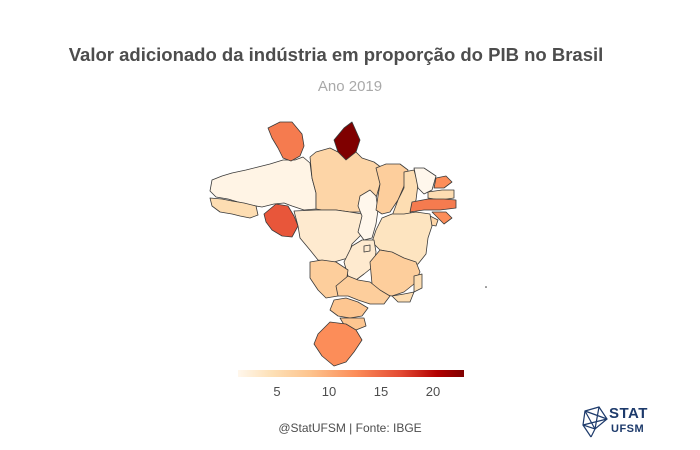  What do you see at coordinates (392, 189) in the screenshot?
I see `state-ma` at bounding box center [392, 189].